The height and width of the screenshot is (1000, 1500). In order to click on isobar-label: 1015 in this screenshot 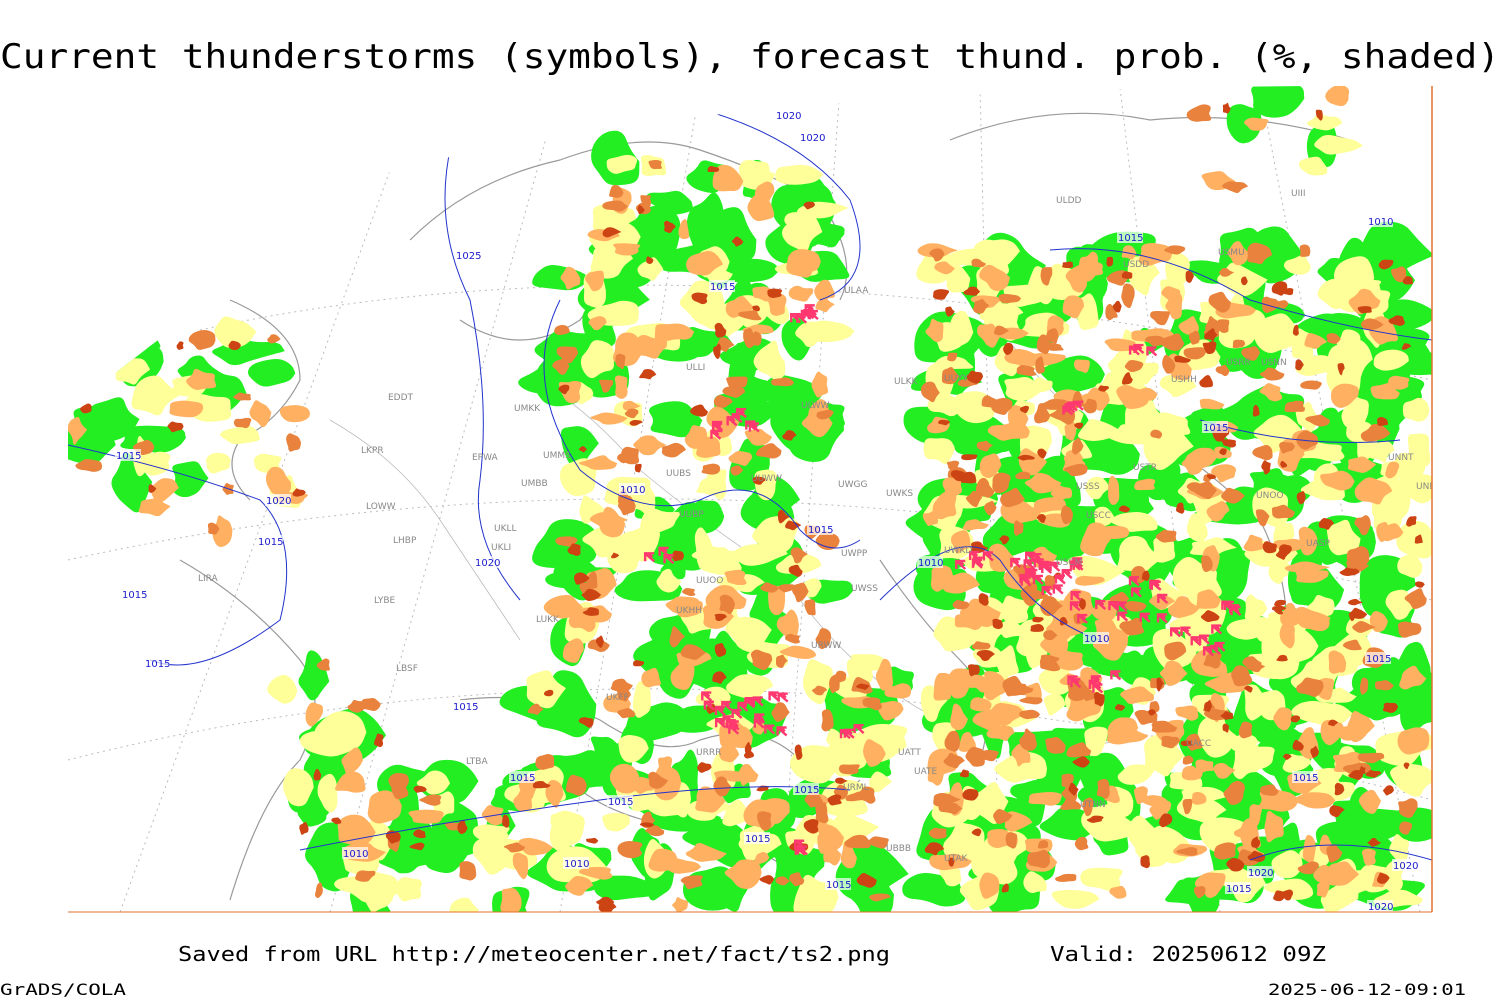, I will do `click(1215, 428)`.